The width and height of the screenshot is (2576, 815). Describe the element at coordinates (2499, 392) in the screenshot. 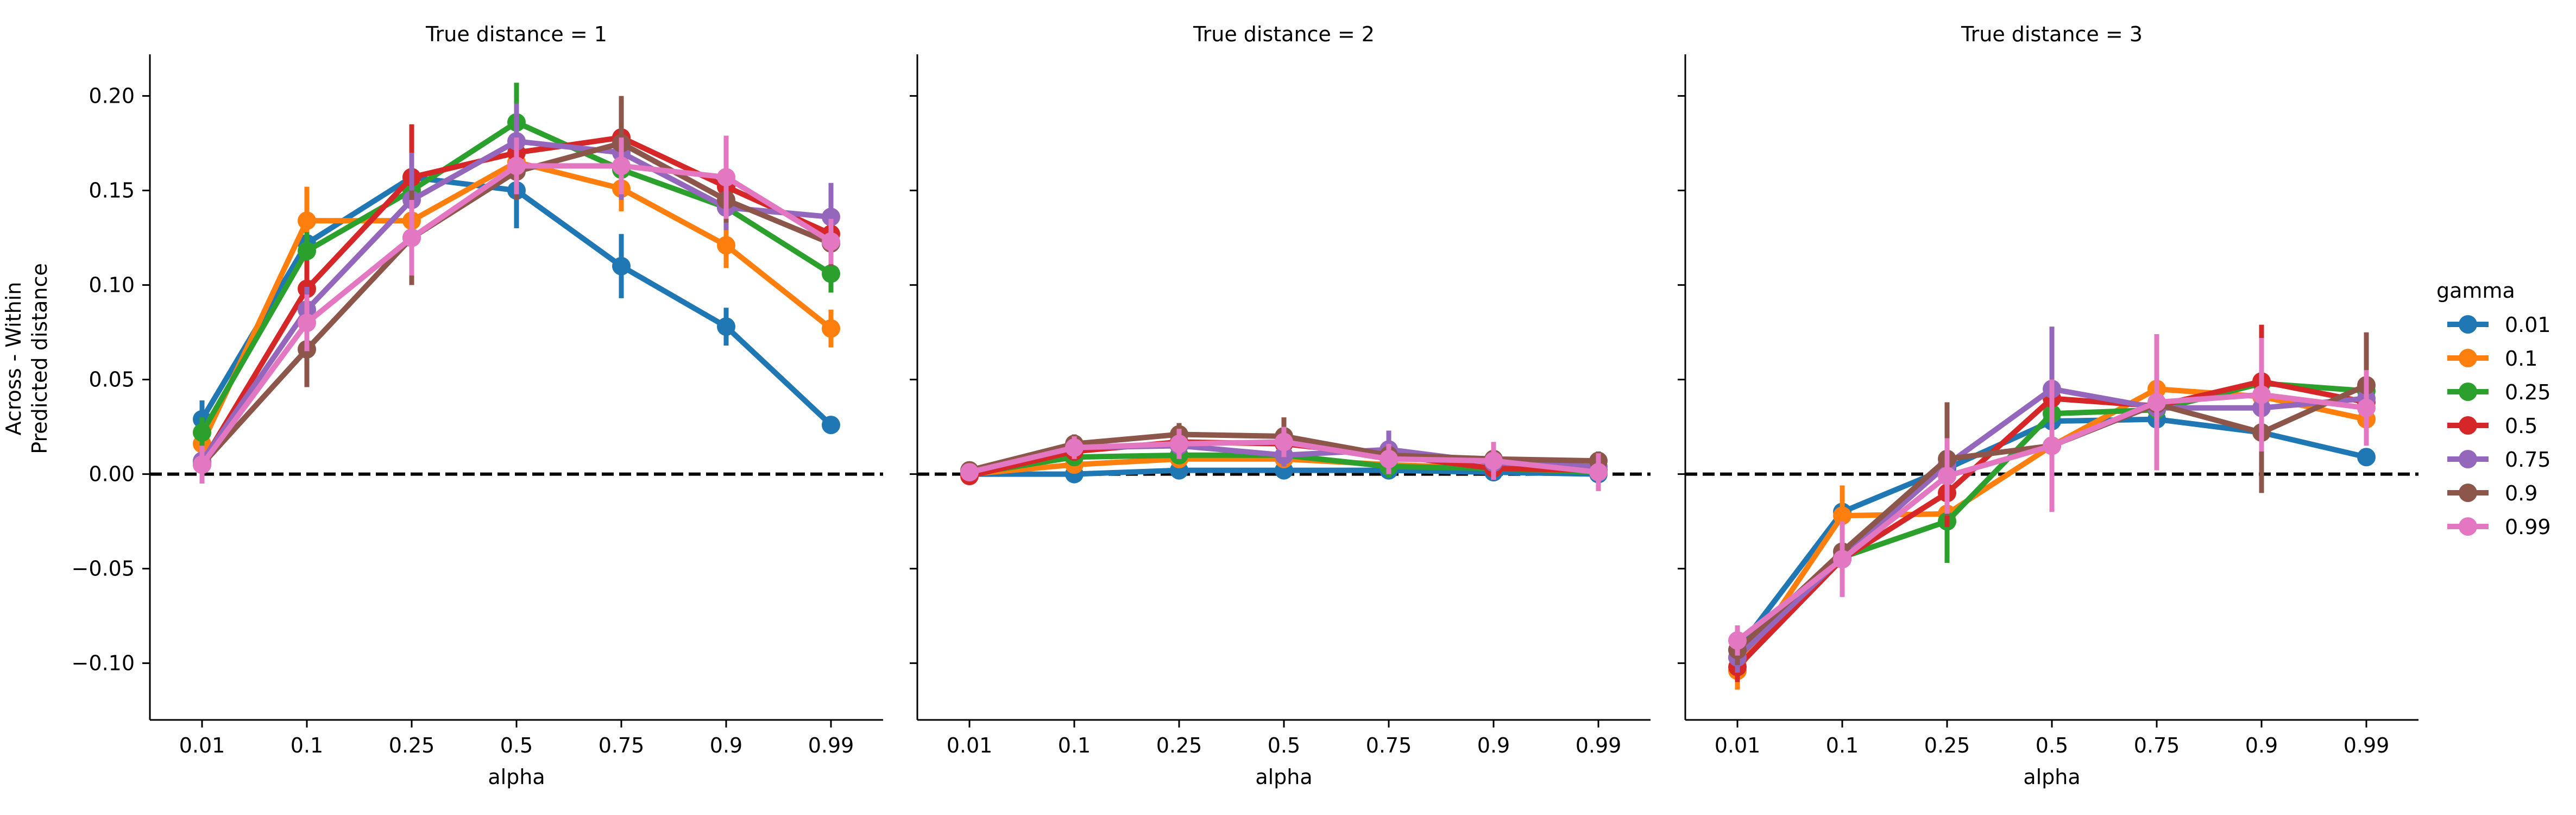

I see `legend-item-0.25: 0.25` at that location.